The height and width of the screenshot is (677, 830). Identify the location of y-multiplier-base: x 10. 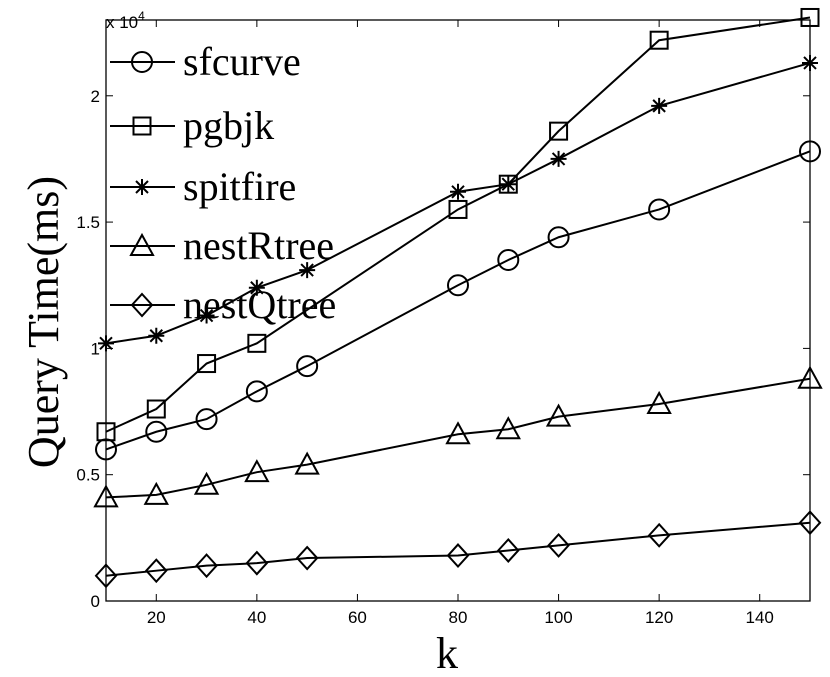
(122, 22).